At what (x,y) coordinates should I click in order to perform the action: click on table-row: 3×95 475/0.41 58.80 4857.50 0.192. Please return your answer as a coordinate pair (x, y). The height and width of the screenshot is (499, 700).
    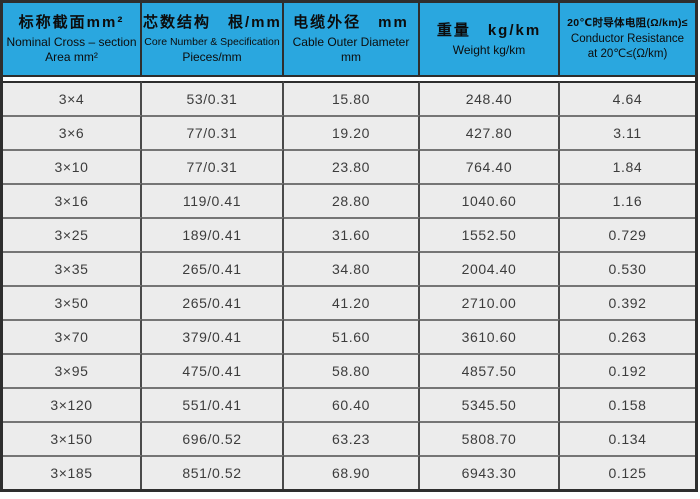
    Looking at the image, I should click on (349, 370).